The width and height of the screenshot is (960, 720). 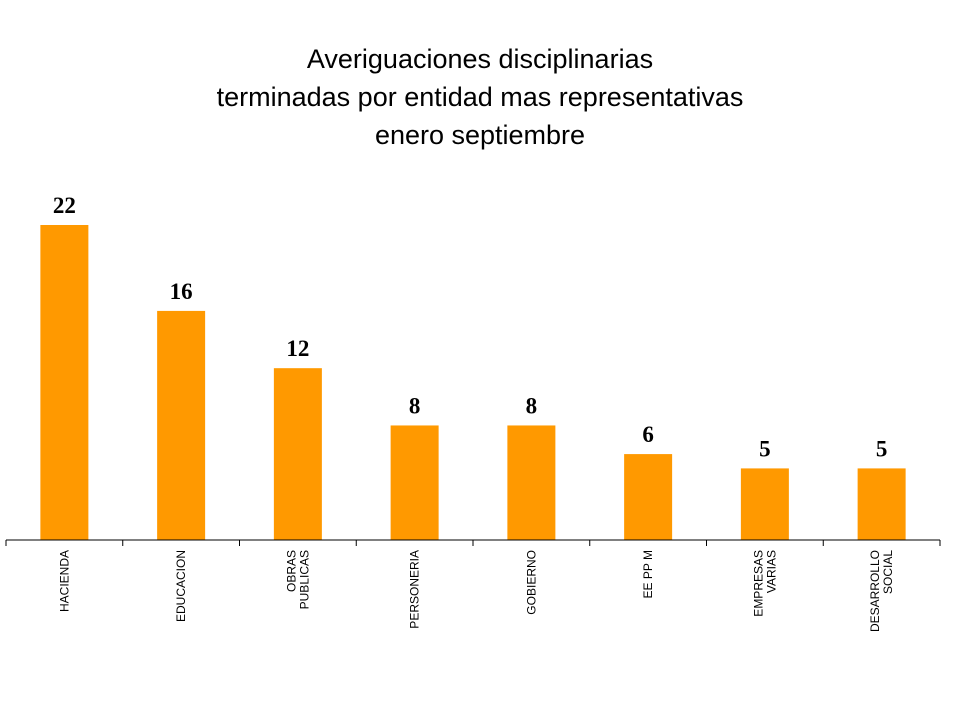 What do you see at coordinates (882, 448) in the screenshot?
I see `data-label-7: 5` at bounding box center [882, 448].